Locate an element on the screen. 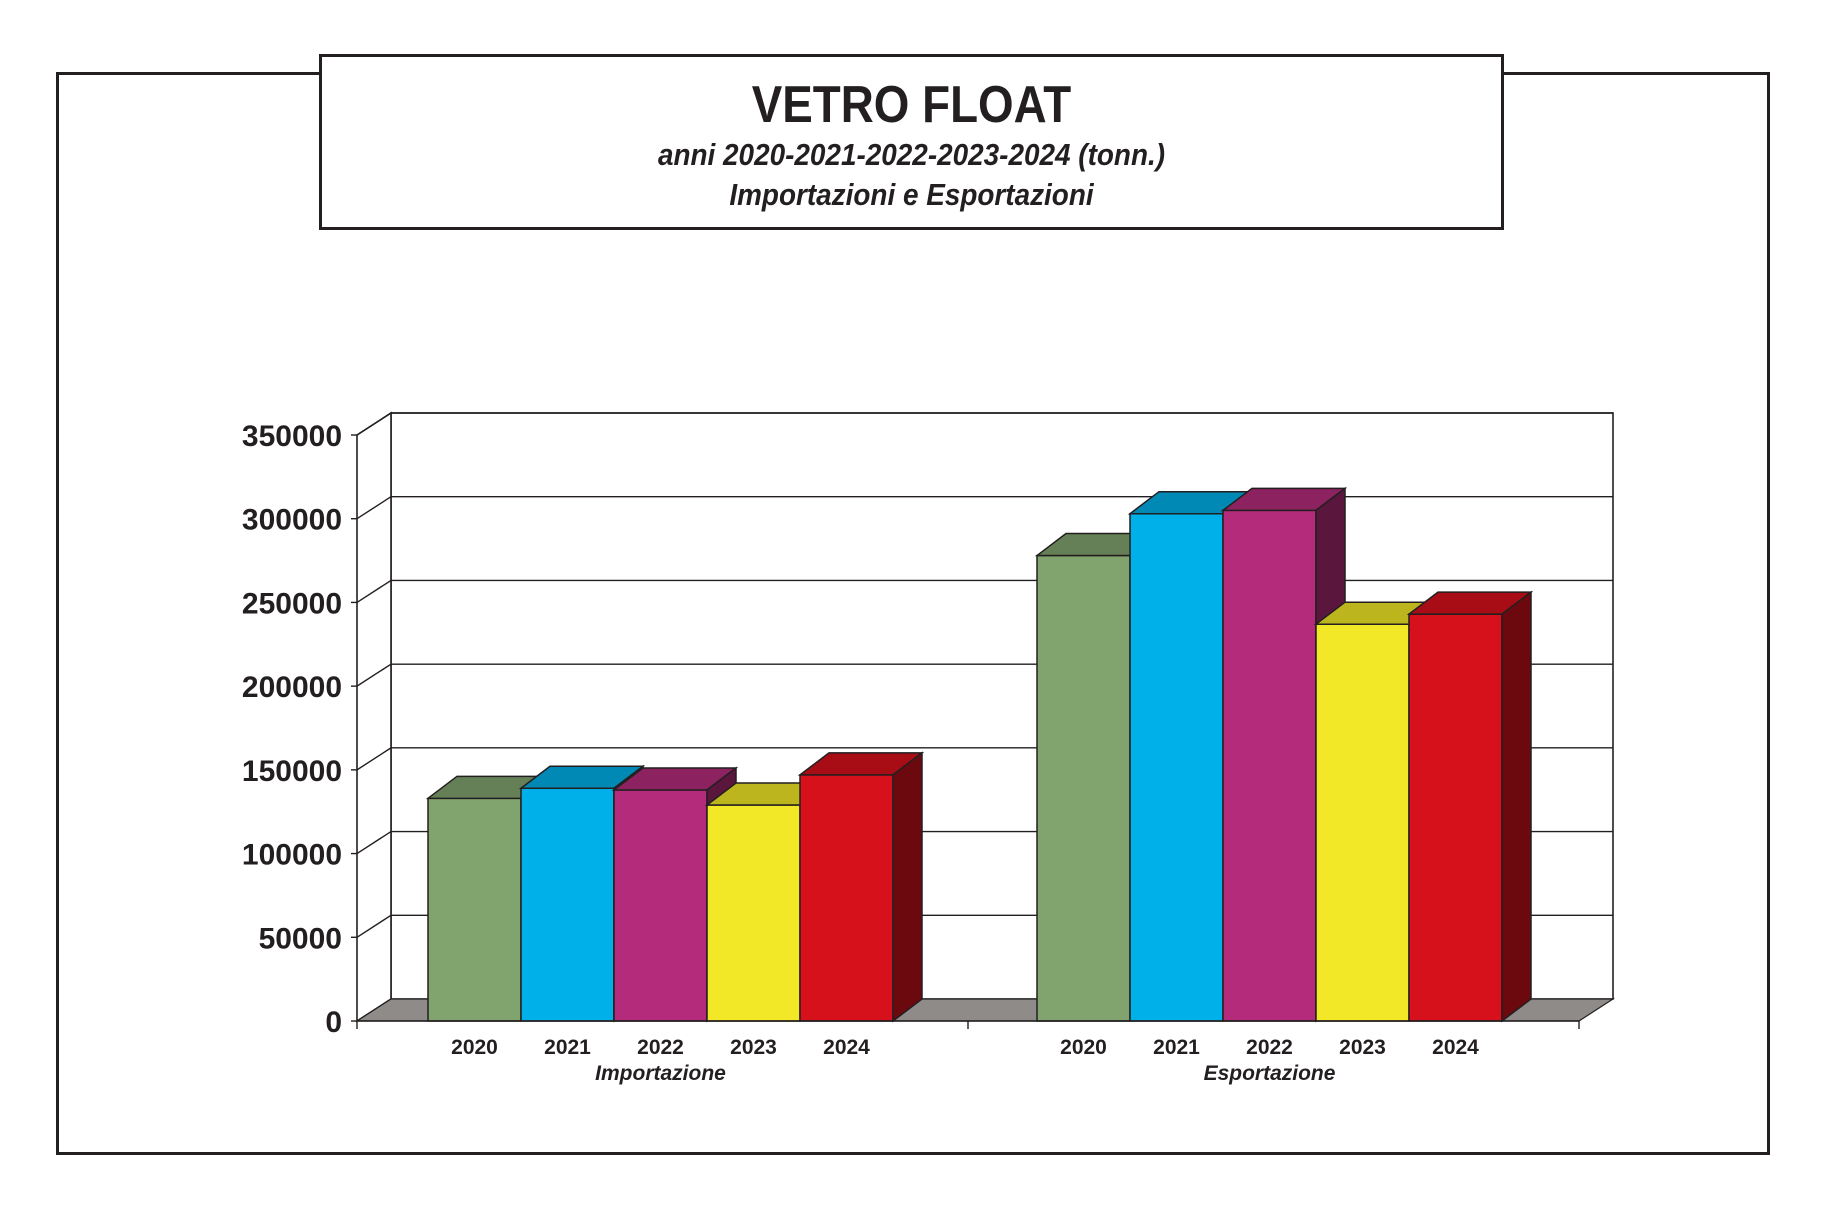 This screenshot has height=1215, width=1822. chart-title: VETRO FLOAT is located at coordinates (911, 105).